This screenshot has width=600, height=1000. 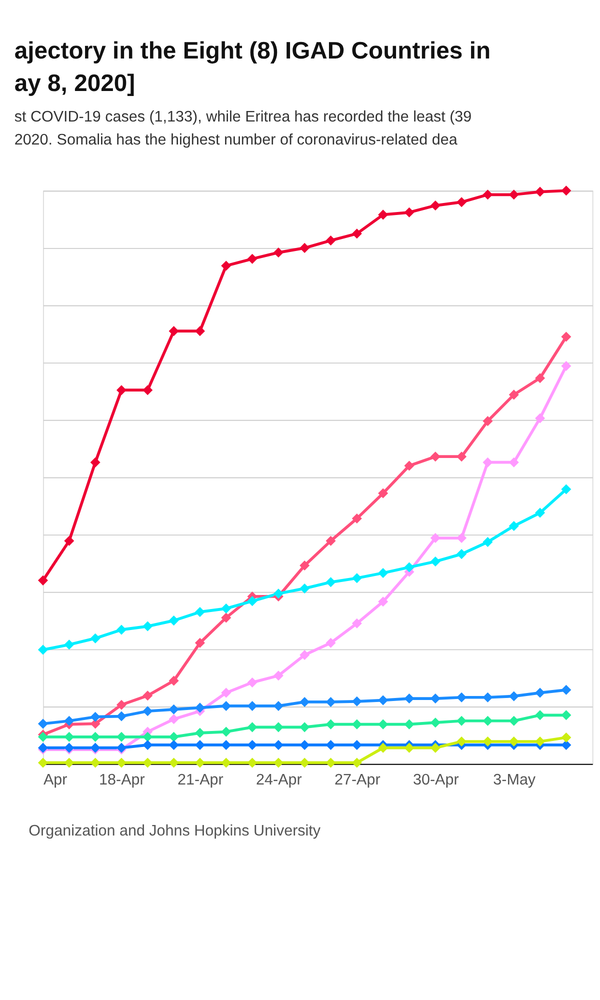 I want to click on x-tick-label: 18-Apr, so click(x=122, y=779).